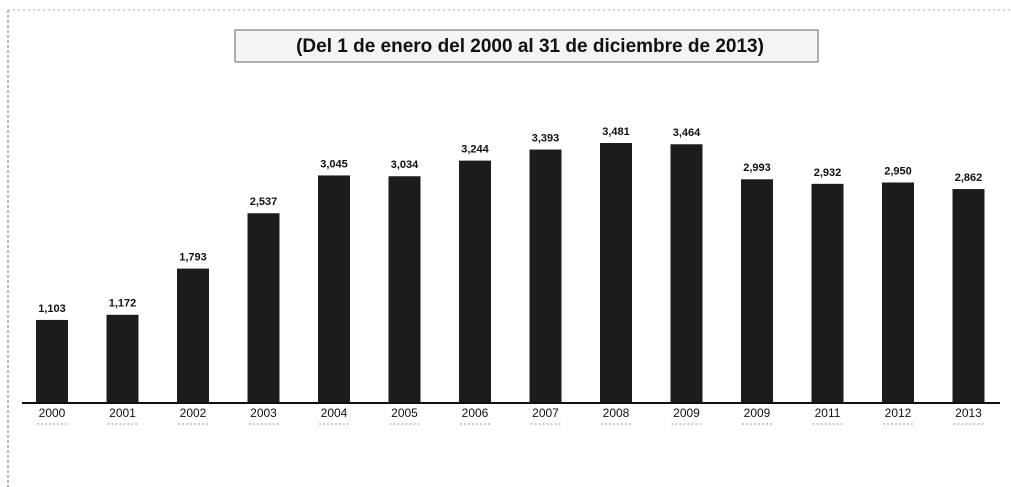  Describe the element at coordinates (898, 413) in the screenshot. I see `x-tick-label: 2012` at that location.